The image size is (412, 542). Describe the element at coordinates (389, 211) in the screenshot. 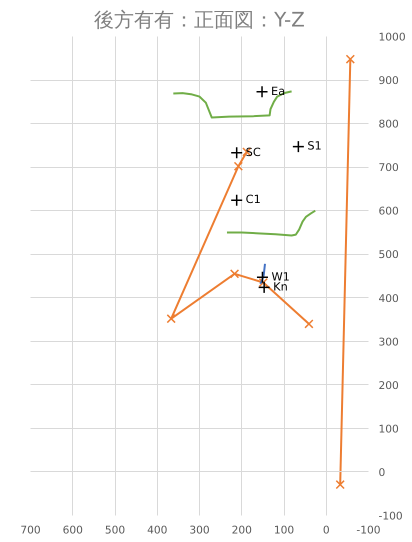

I see `y-tick-label: 600` at that location.